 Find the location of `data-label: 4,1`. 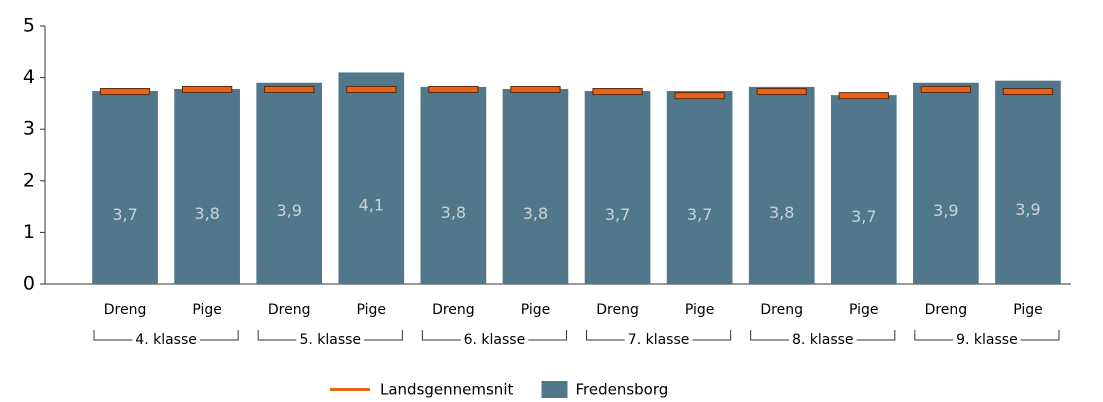

data-label: 4,1 is located at coordinates (371, 205).